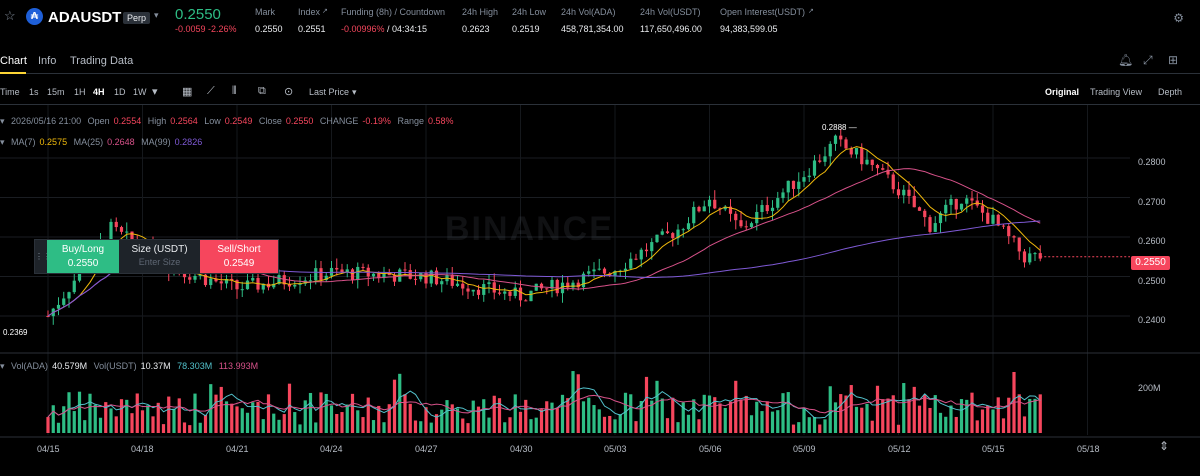  I want to click on price-source-select: Last Price, so click(329, 92).